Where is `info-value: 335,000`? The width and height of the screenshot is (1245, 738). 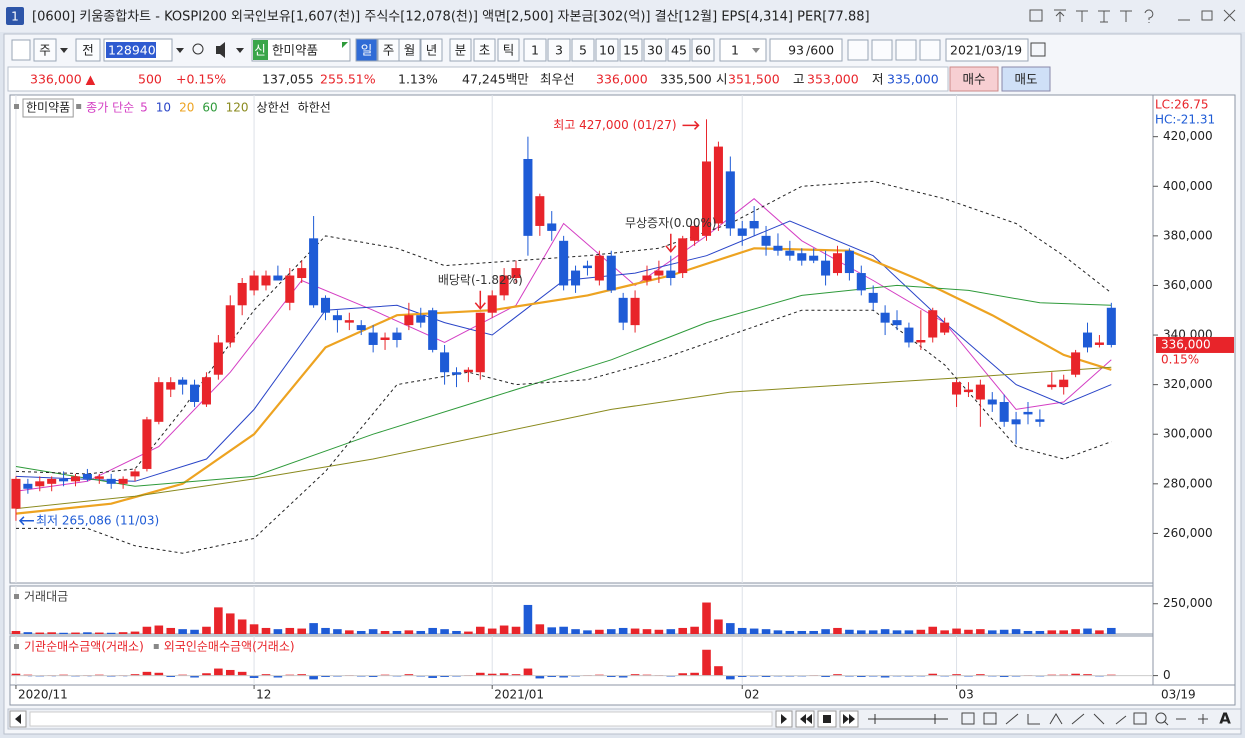
info-value: 335,000 is located at coordinates (913, 79).